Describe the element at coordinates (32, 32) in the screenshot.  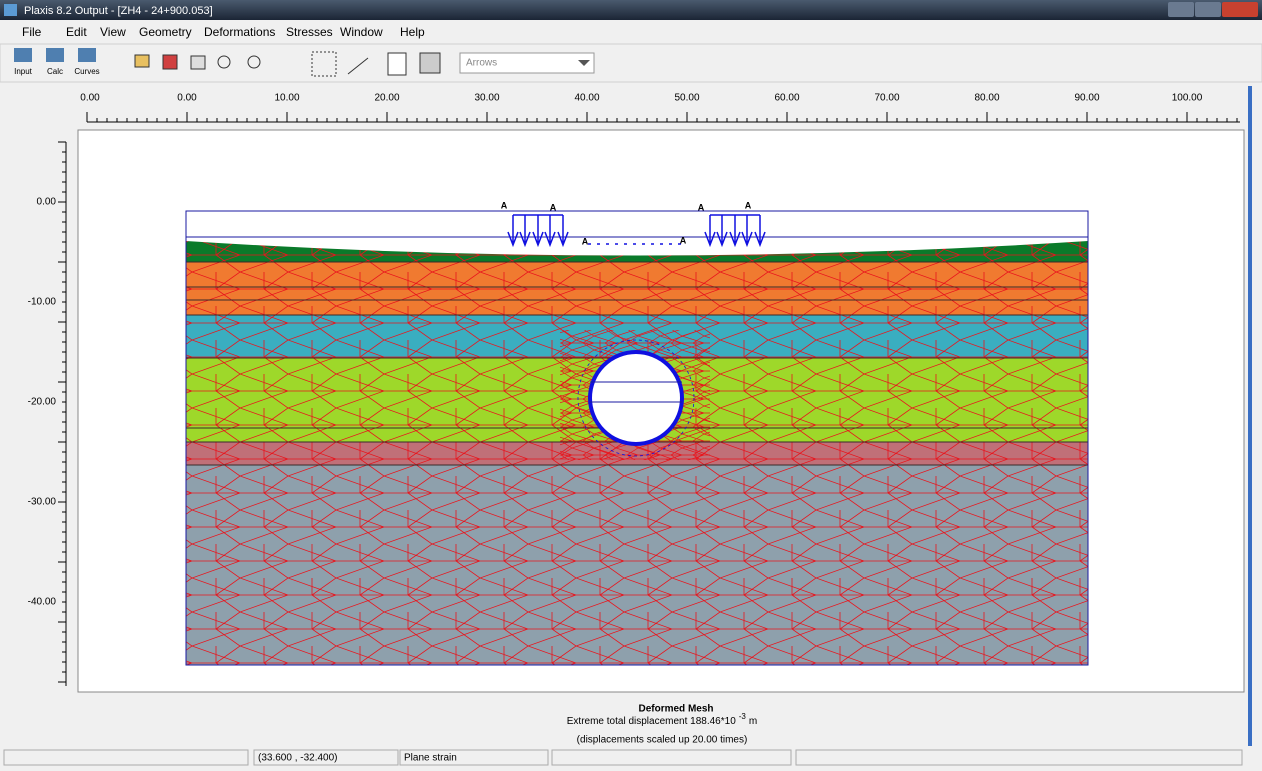
I see `menu-item: File` at that location.